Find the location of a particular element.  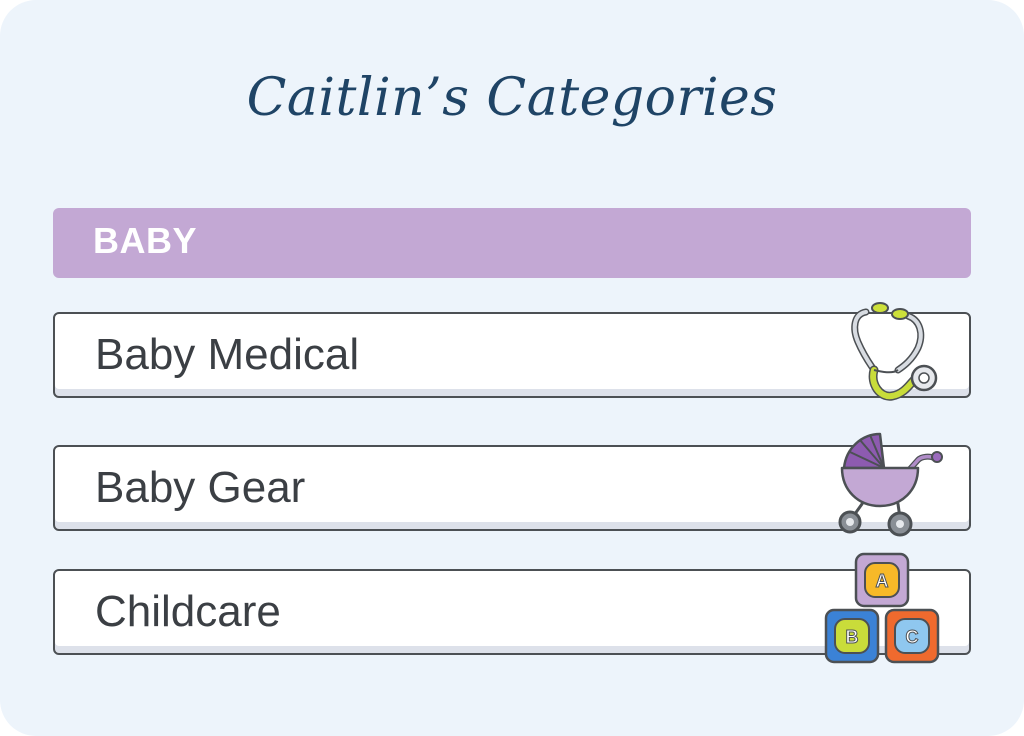

block-letter-a: A is located at coordinates (882, 581).